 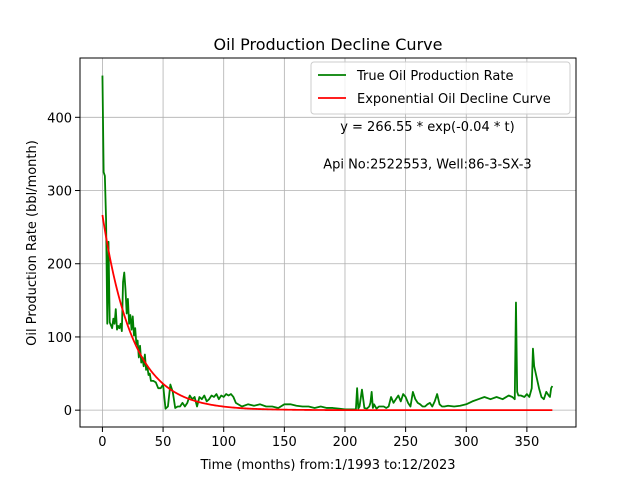 I want to click on legend-label-true-rate: True Oil Production Rate, so click(x=434, y=76).